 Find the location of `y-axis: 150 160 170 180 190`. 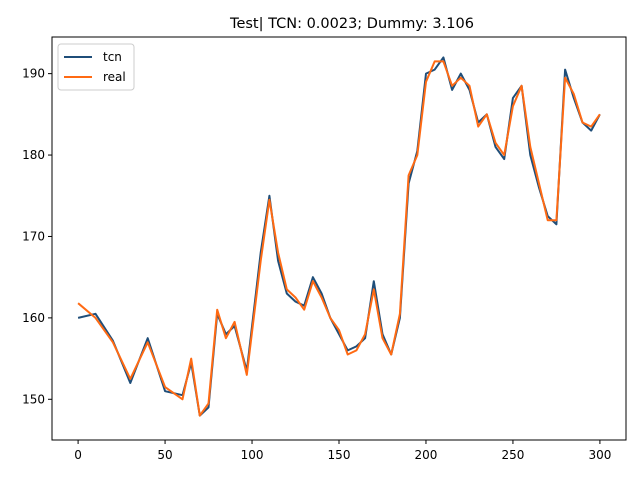

y-axis: 150 160 170 180 190 is located at coordinates (37, 236).